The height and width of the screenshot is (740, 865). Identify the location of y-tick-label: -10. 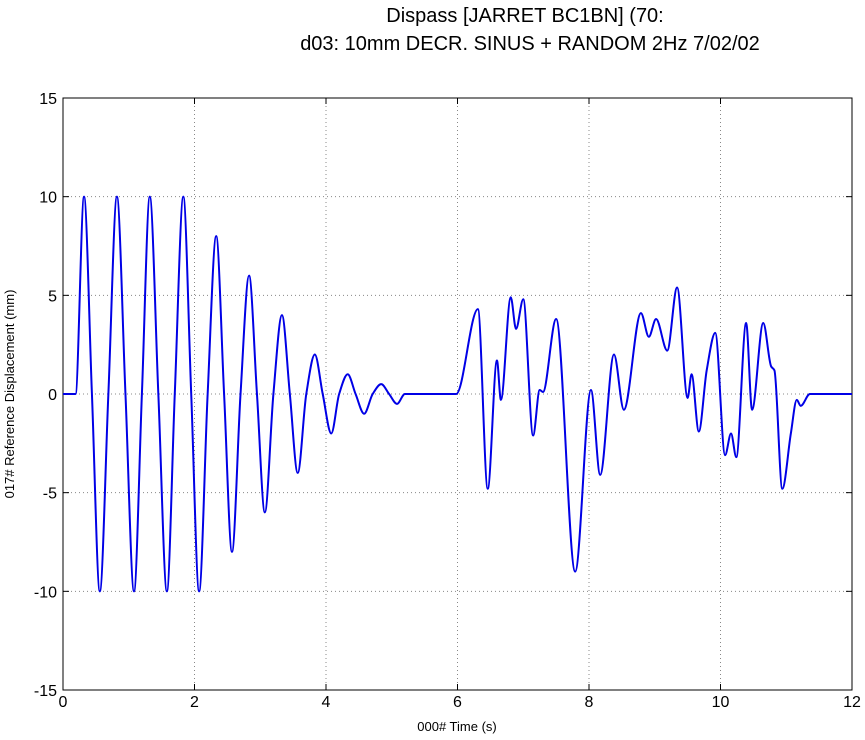
(45, 592).